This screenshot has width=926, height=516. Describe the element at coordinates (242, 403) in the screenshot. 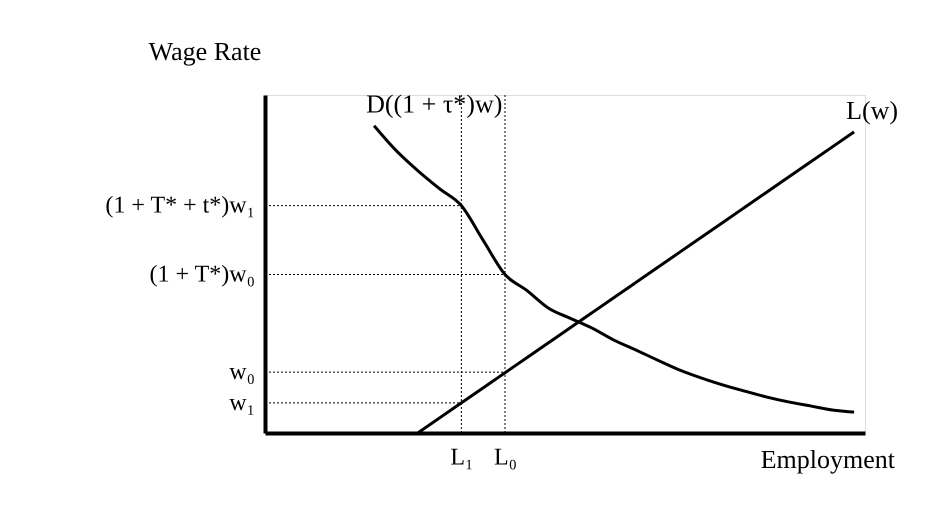

I see `series-label: w₁` at that location.